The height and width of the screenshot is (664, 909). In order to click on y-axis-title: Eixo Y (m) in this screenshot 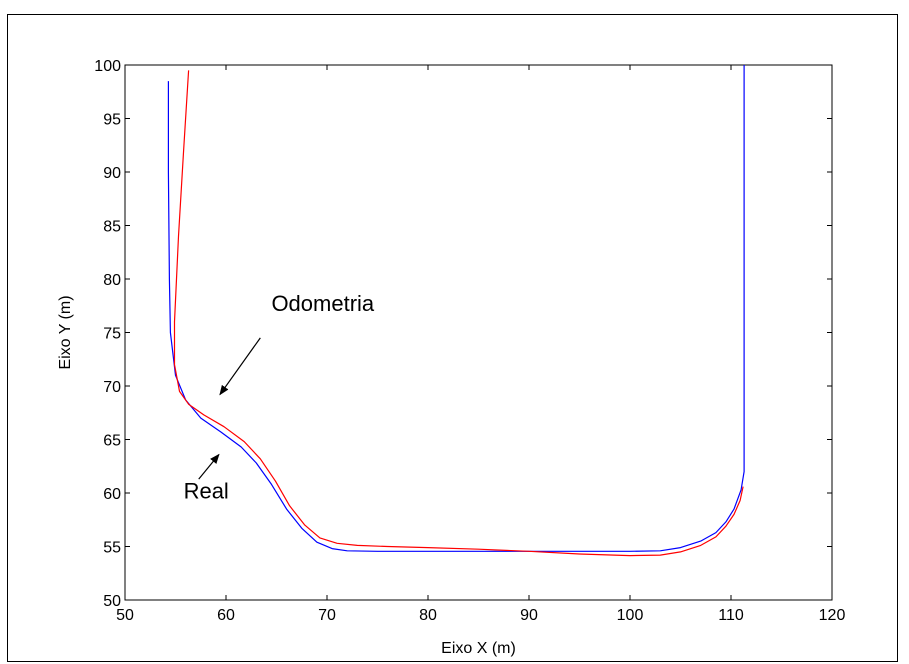, I will do `click(65, 332)`.